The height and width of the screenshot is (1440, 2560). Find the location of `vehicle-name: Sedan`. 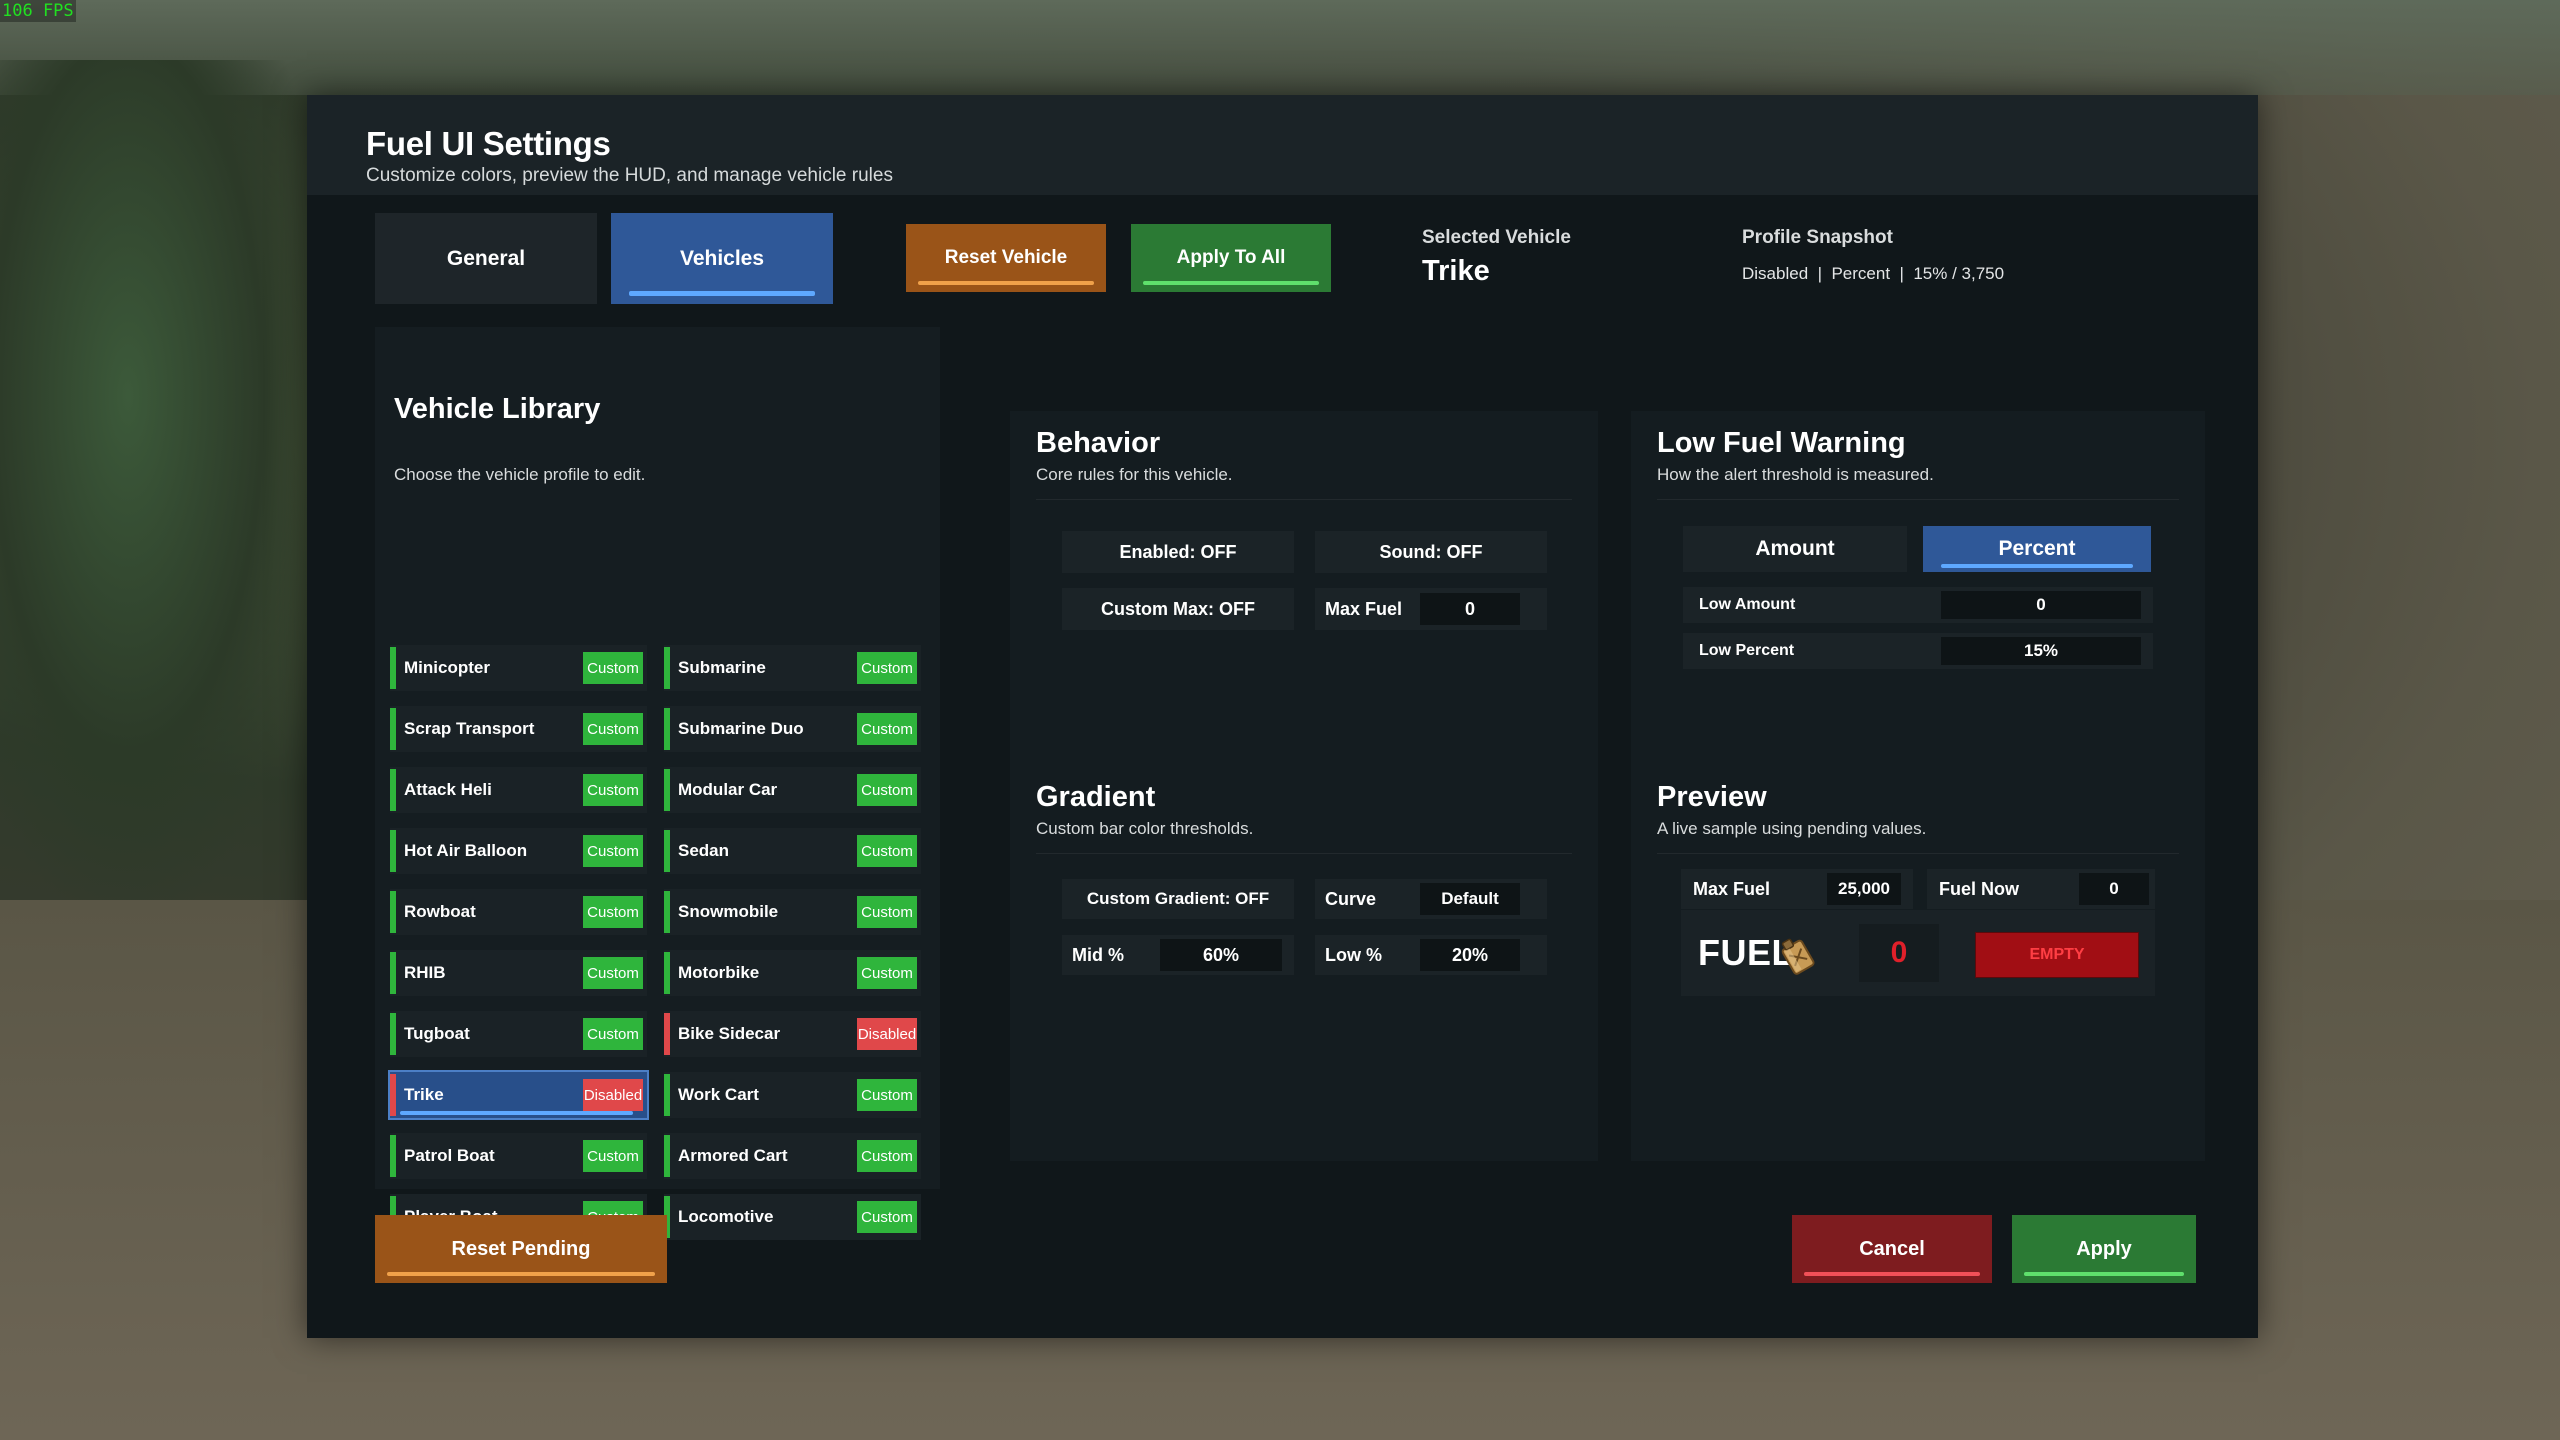

vehicle-name: Sedan is located at coordinates (704, 850).